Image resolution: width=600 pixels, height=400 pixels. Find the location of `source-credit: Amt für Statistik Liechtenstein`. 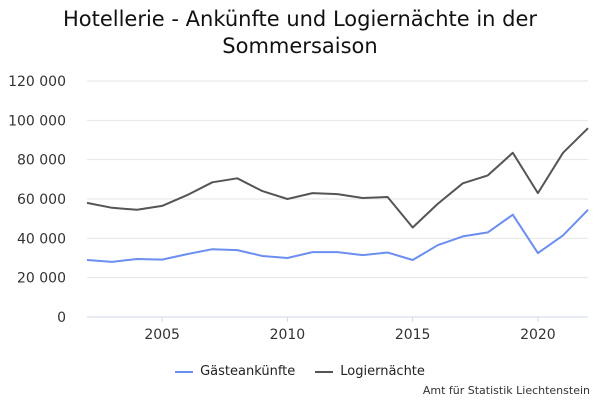

source-credit: Amt für Statistik Liechtenstein is located at coordinates (506, 390).